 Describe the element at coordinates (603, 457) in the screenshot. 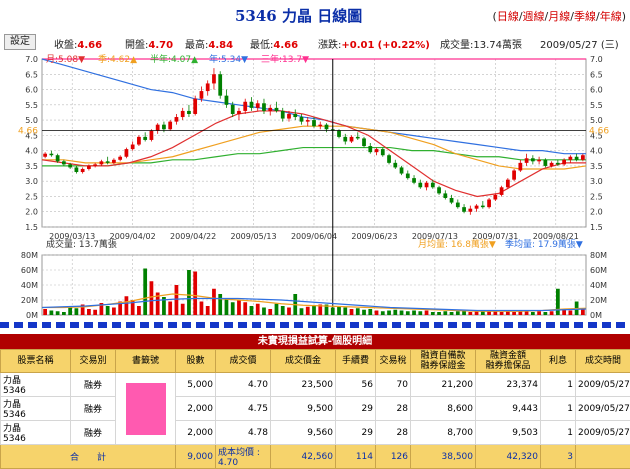

I see `total-time-cell` at that location.